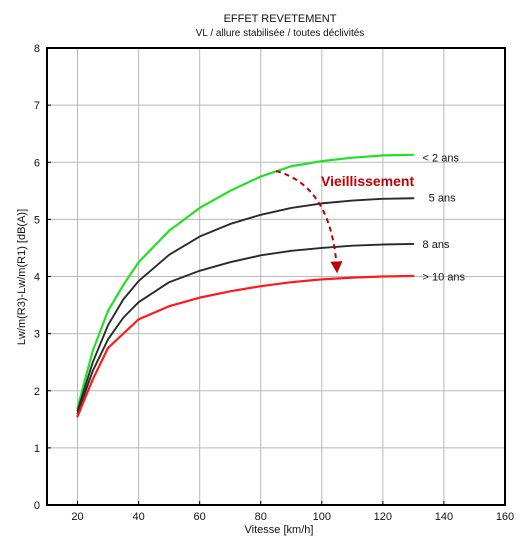 This screenshot has height=539, width=522. Describe the element at coordinates (444, 278) in the screenshot. I see `series-label: > 10 ans` at that location.